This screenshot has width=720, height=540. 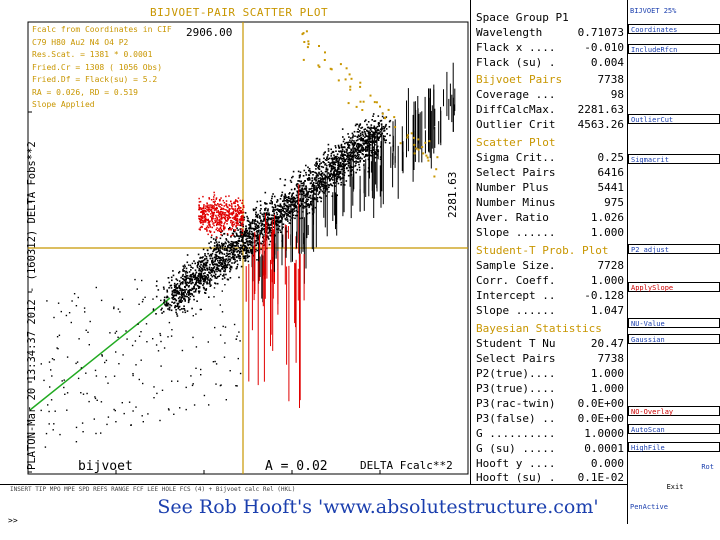 What do you see at coordinates (13, 520) in the screenshot?
I see `command-prompt: >>` at bounding box center [13, 520].